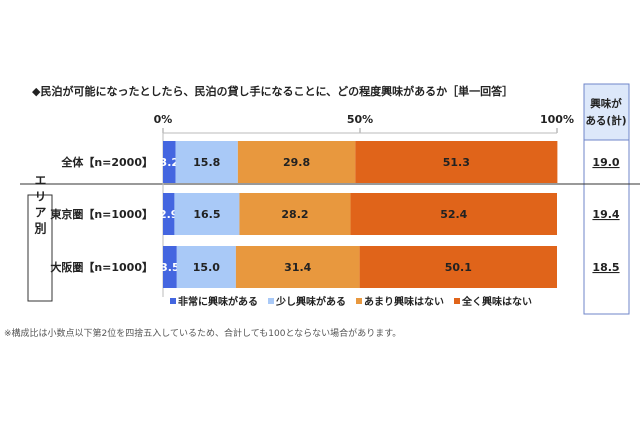 Image resolution: width=640 pixels, height=426 pixels. Describe the element at coordinates (360, 119) in the screenshot. I see `x-tick-label: 50%` at that location.